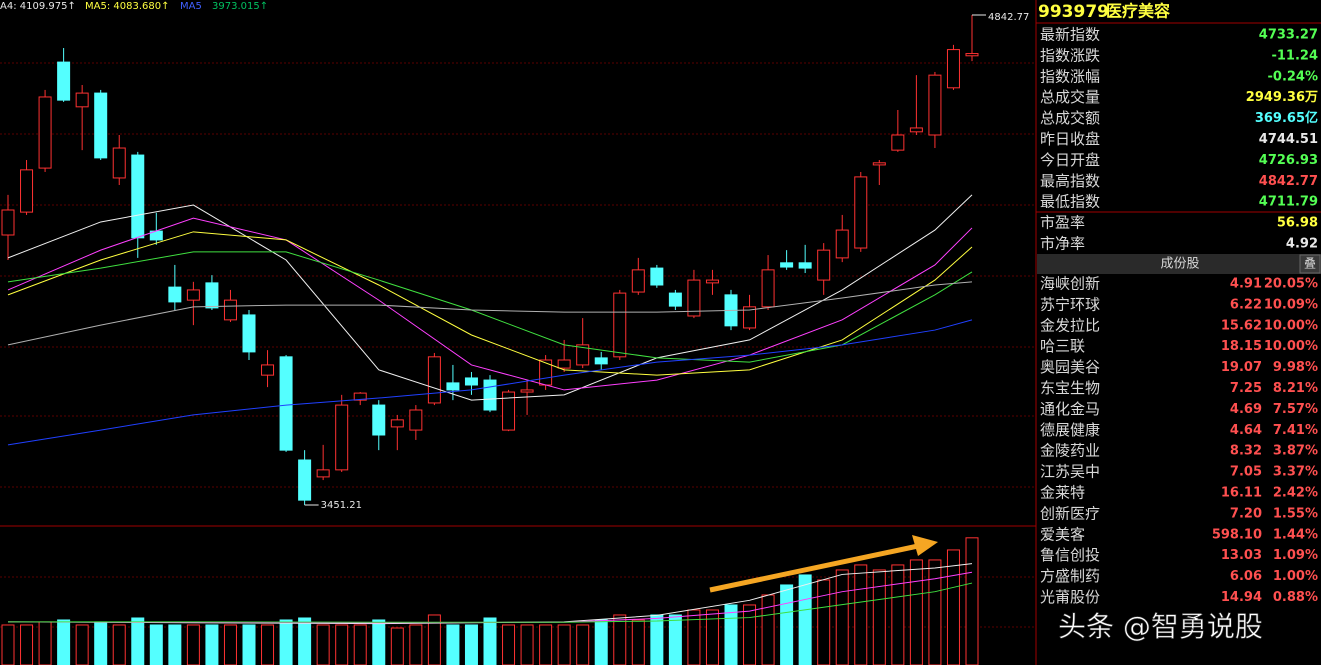 Image resolution: width=1321 pixels, height=665 pixels. Describe the element at coordinates (1295, 409) in the screenshot. I see `stock-change: 7.57%` at that location.